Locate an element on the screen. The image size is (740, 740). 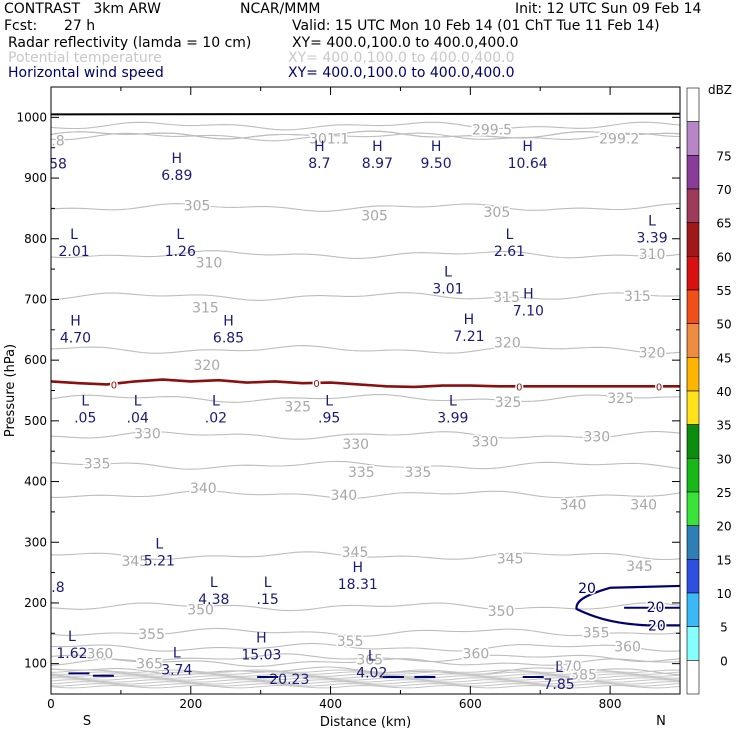
extremum-value: .15 is located at coordinates (268, 600).